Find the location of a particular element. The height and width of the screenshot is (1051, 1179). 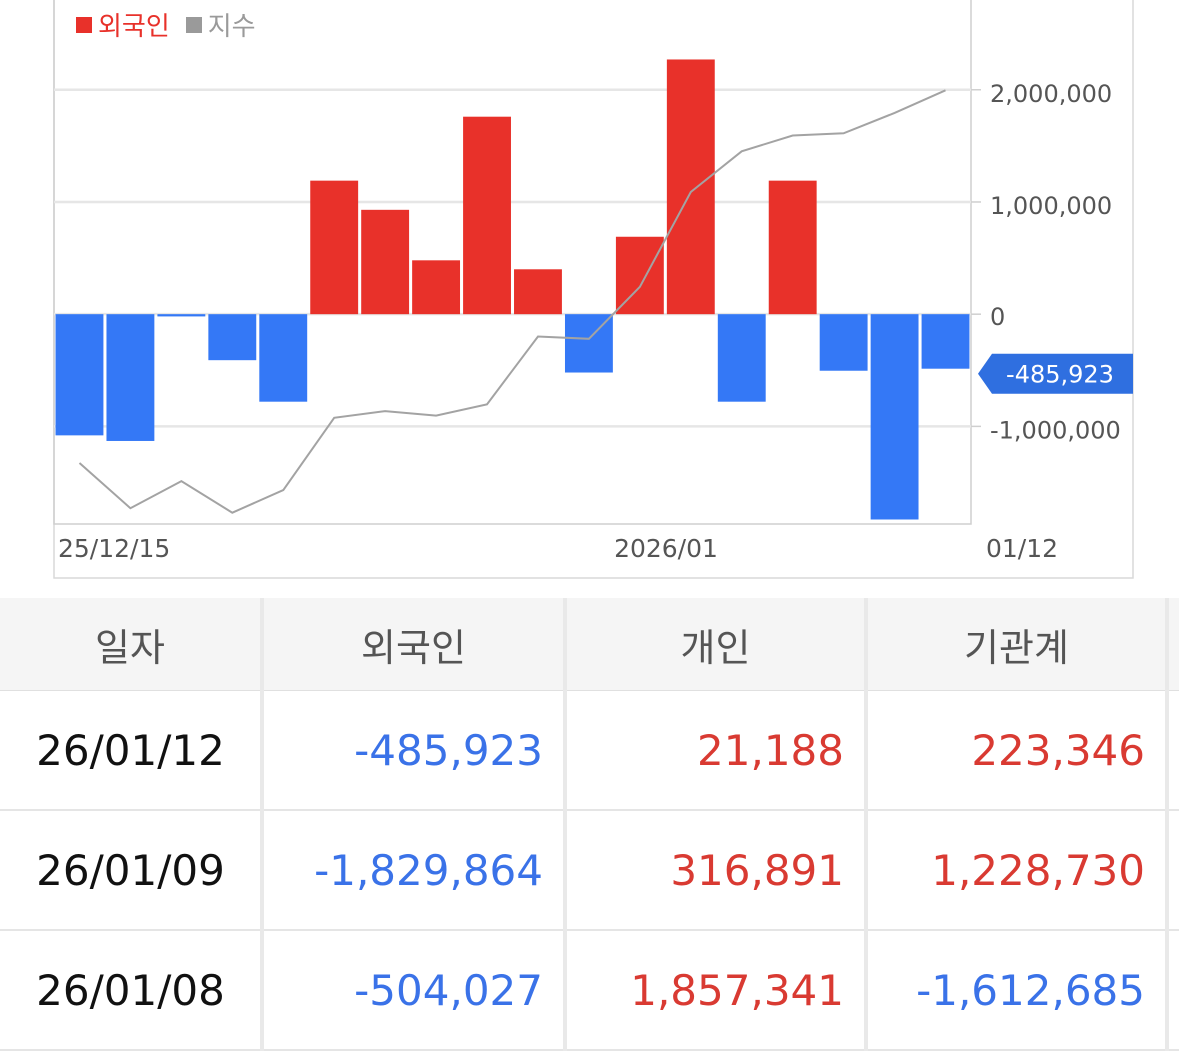

cell-date: 26/01/09 is located at coordinates (132, 870).